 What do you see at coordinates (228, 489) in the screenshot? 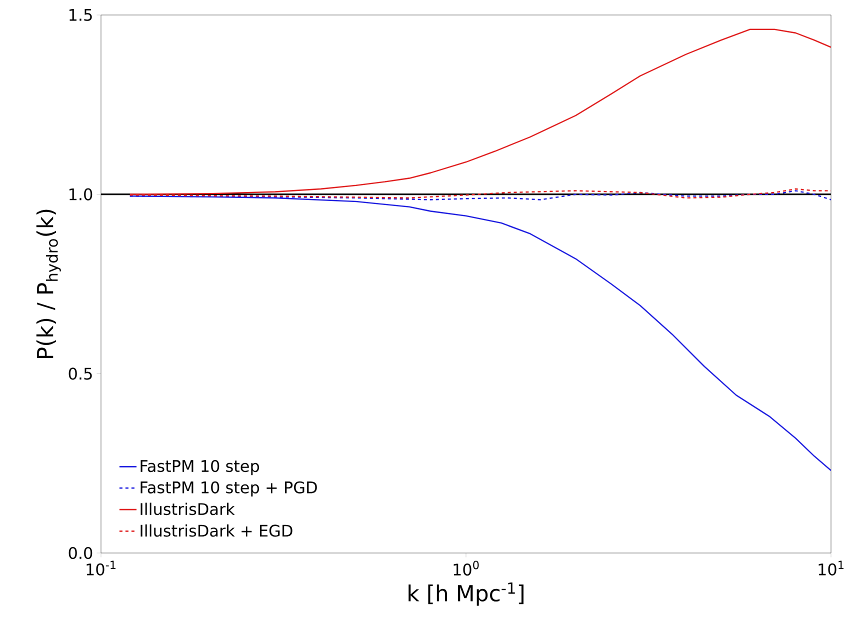
I see `legend-label: FastPM 10 step + PGD` at bounding box center [228, 489].